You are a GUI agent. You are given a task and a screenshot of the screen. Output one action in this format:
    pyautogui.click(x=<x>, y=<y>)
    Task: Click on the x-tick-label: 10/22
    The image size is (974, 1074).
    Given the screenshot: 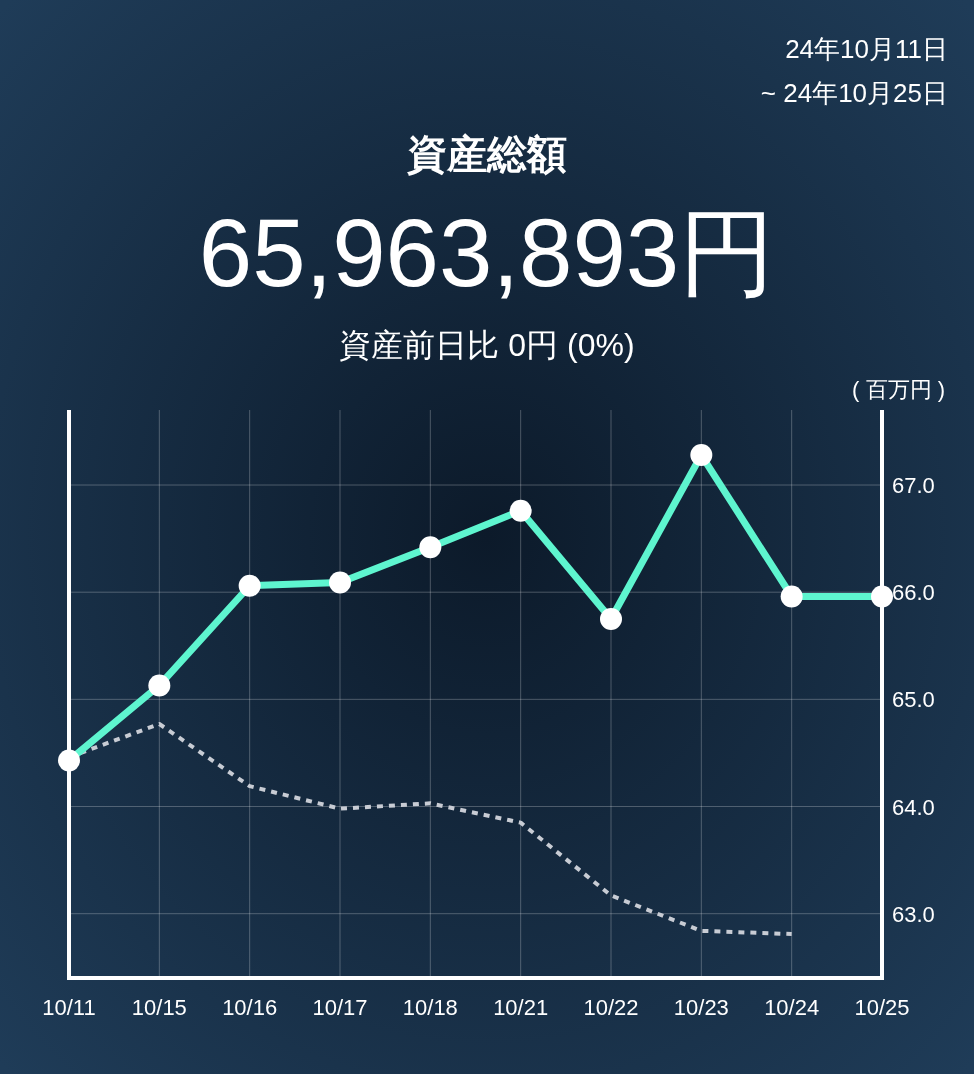 What is the action you would take?
    pyautogui.click(x=611, y=1007)
    